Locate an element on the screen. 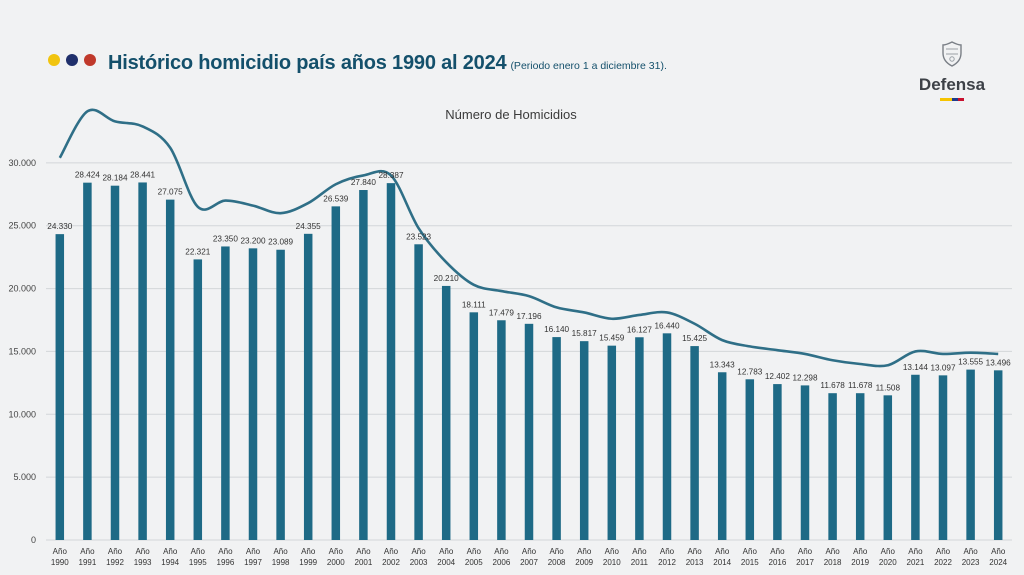 Image resolution: width=1024 pixels, height=575 pixels. y-tick-label: 25.000 is located at coordinates (22, 226).